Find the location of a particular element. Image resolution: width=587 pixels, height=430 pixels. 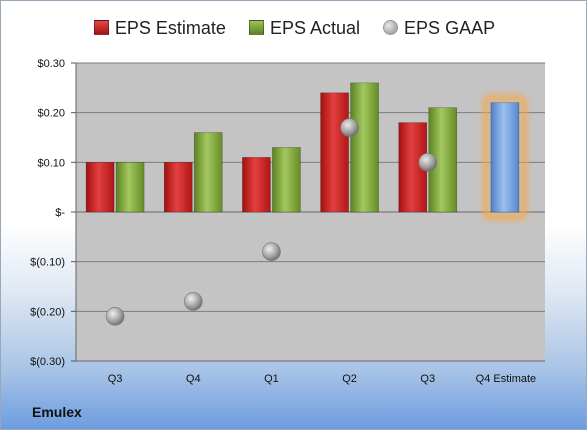

x-tick-label: Q1 is located at coordinates (271, 379).